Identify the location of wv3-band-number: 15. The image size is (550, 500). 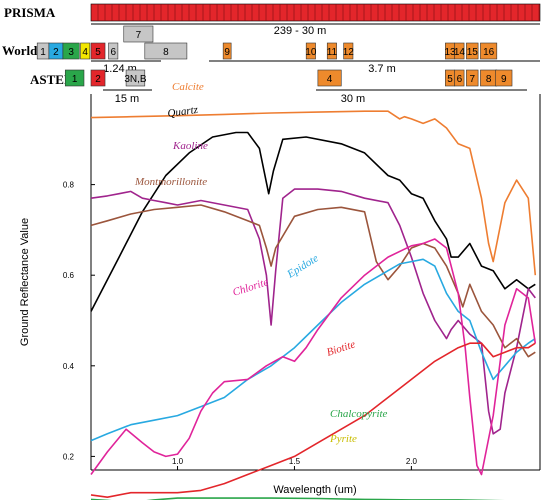
(473, 52).